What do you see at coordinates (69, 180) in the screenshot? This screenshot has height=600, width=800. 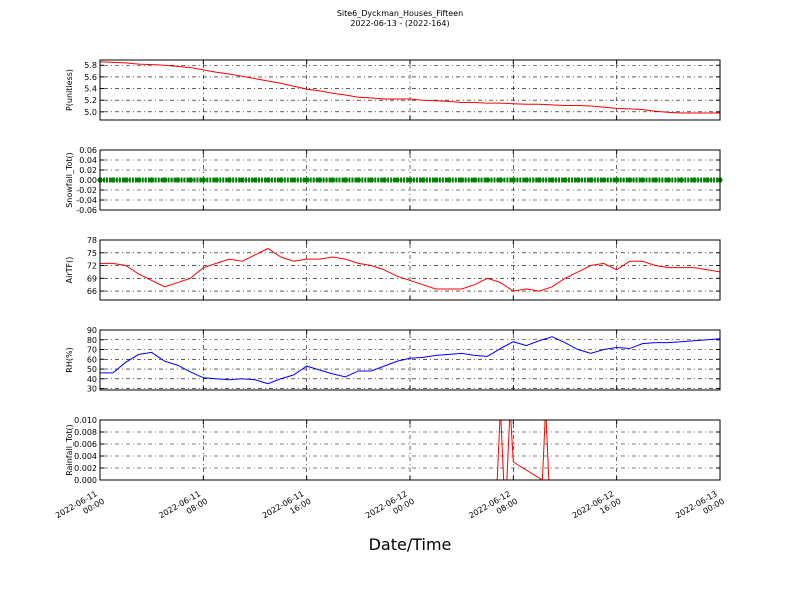 I see `y-axis-label: Snowfall_Tot()` at bounding box center [69, 180].